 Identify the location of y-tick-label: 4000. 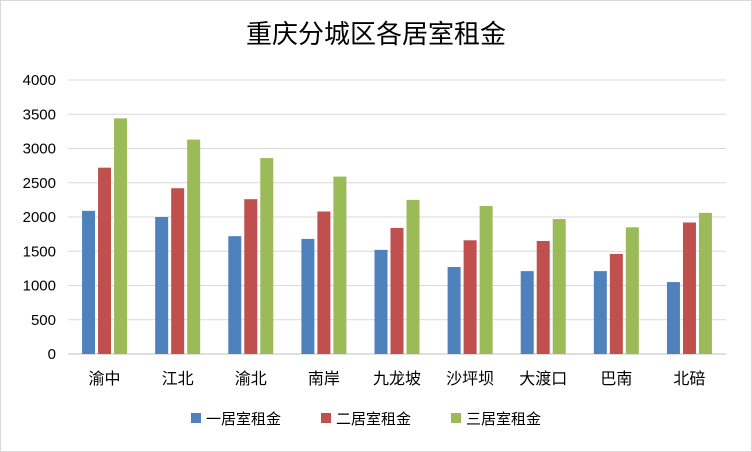
(39, 80).